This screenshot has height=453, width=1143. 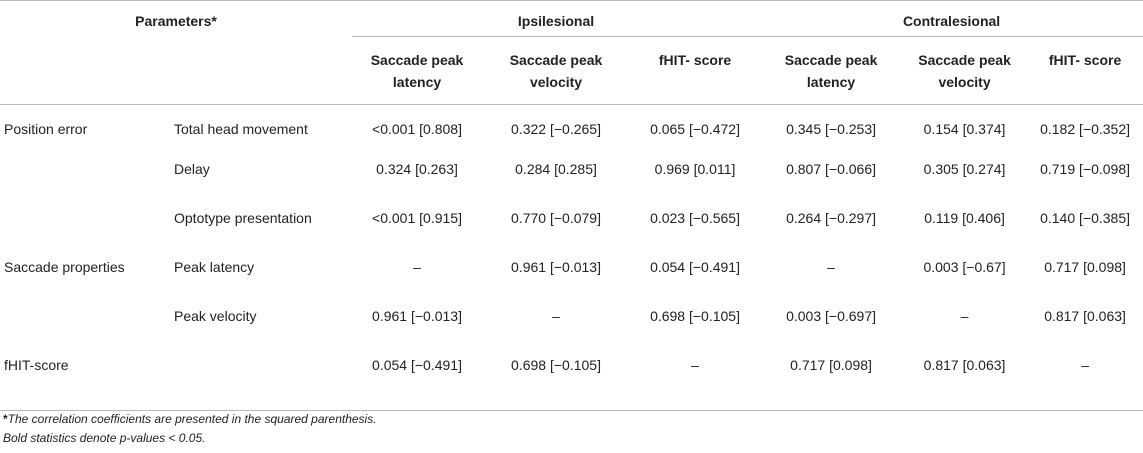 I want to click on table-cell: 0.770 [−0.079], so click(x=556, y=217).